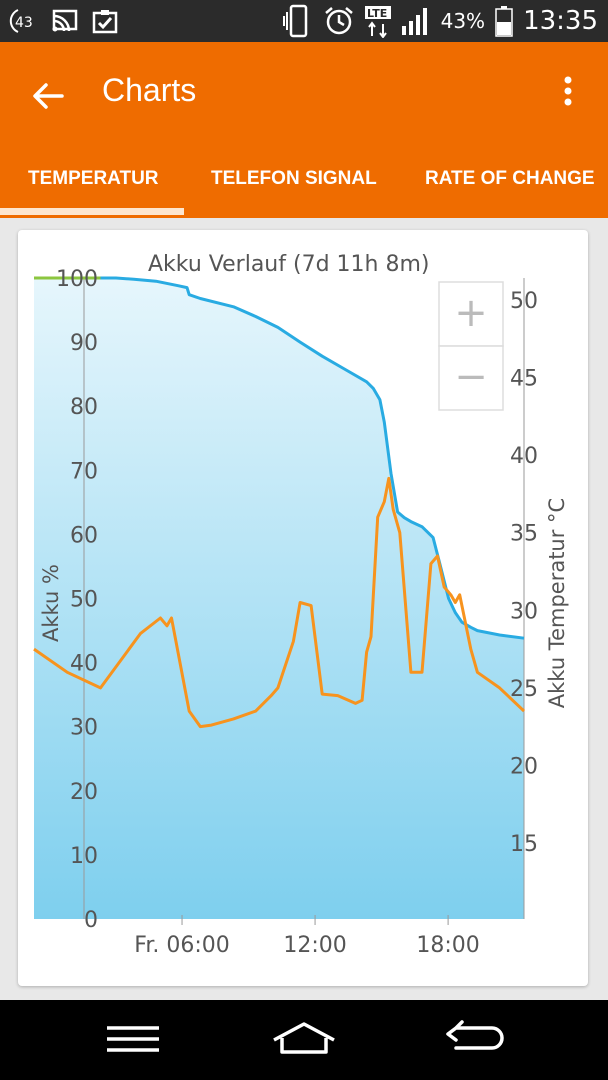 This screenshot has width=608, height=1080. What do you see at coordinates (524, 379) in the screenshot?
I see `y2-tick-label: 45` at bounding box center [524, 379].